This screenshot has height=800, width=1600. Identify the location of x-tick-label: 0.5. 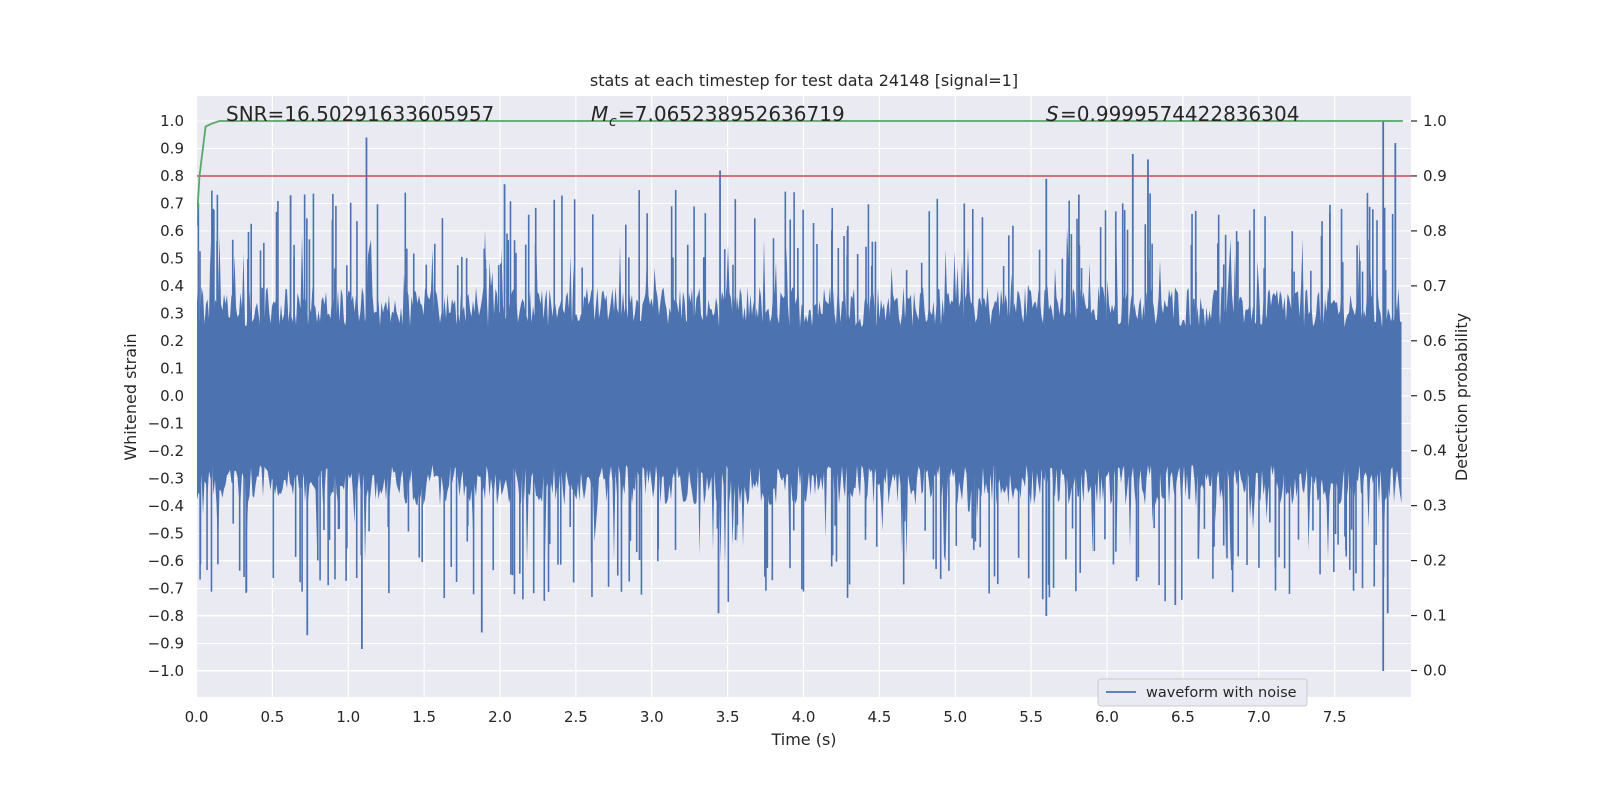
(272, 717).